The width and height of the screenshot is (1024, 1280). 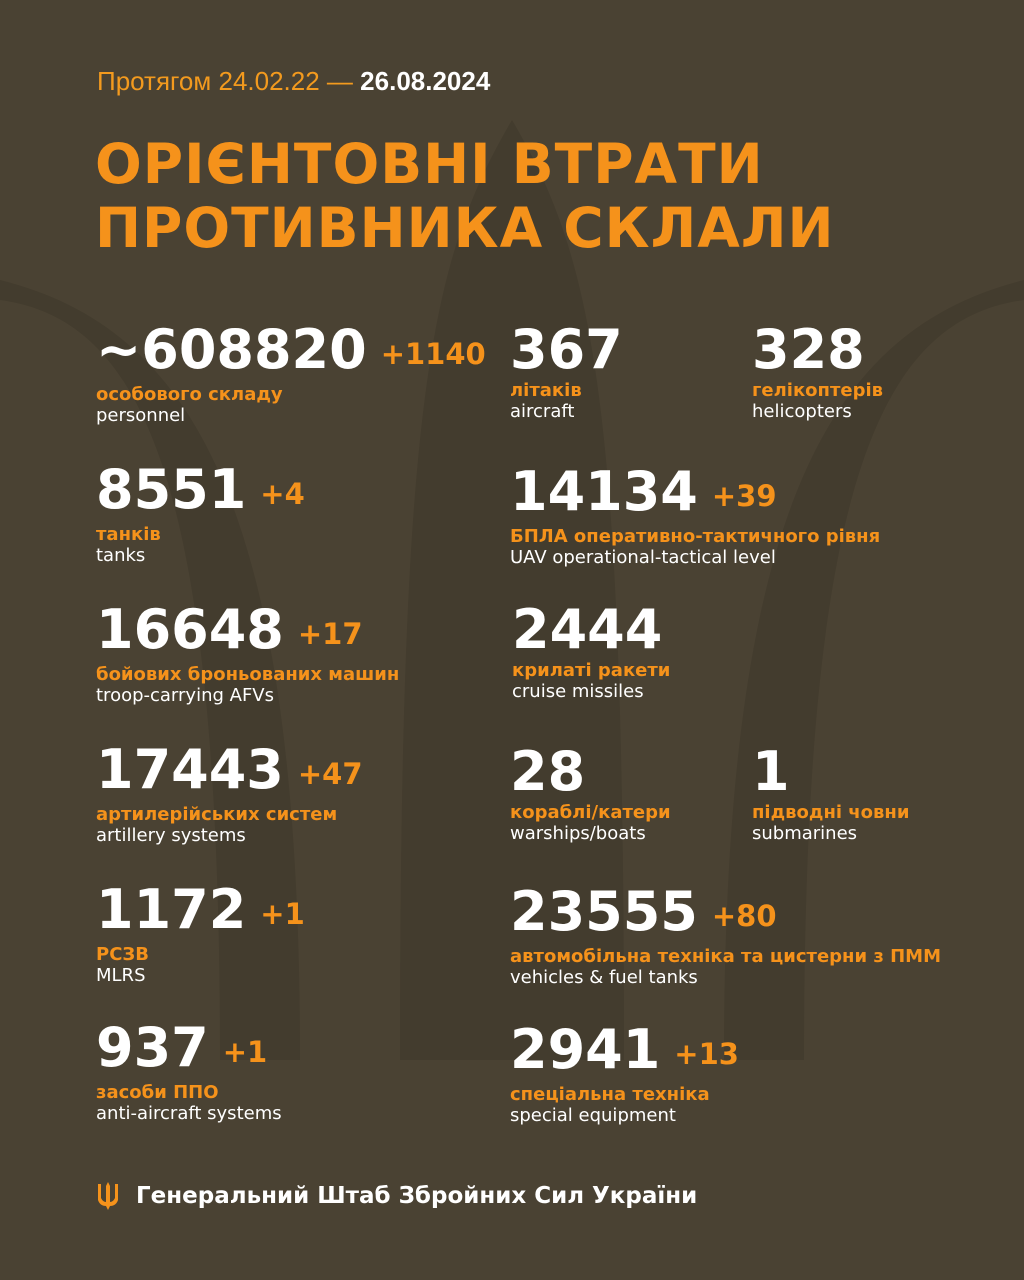 I want to click on stat-value-row: 8551 +4, so click(x=200, y=492).